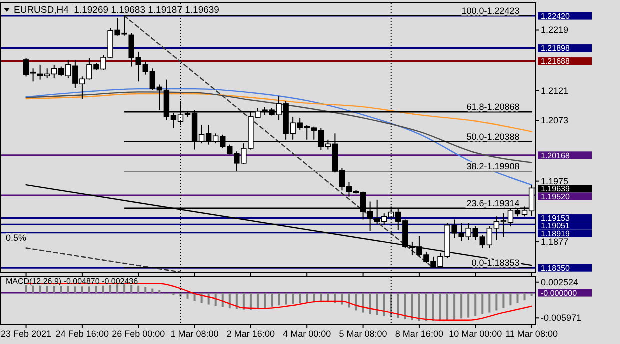 The width and height of the screenshot is (620, 344). What do you see at coordinates (555, 181) in the screenshot?
I see `y-tick-label: 1.1975` at bounding box center [555, 181].